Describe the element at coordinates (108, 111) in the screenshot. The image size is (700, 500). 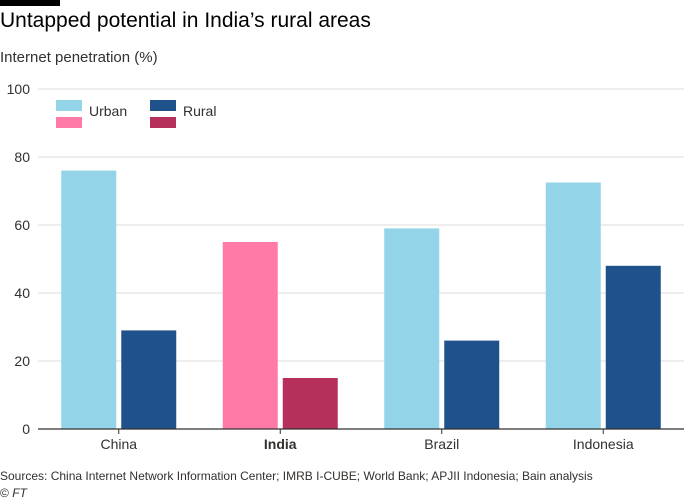
I see `legend-urban-label: Urban` at that location.